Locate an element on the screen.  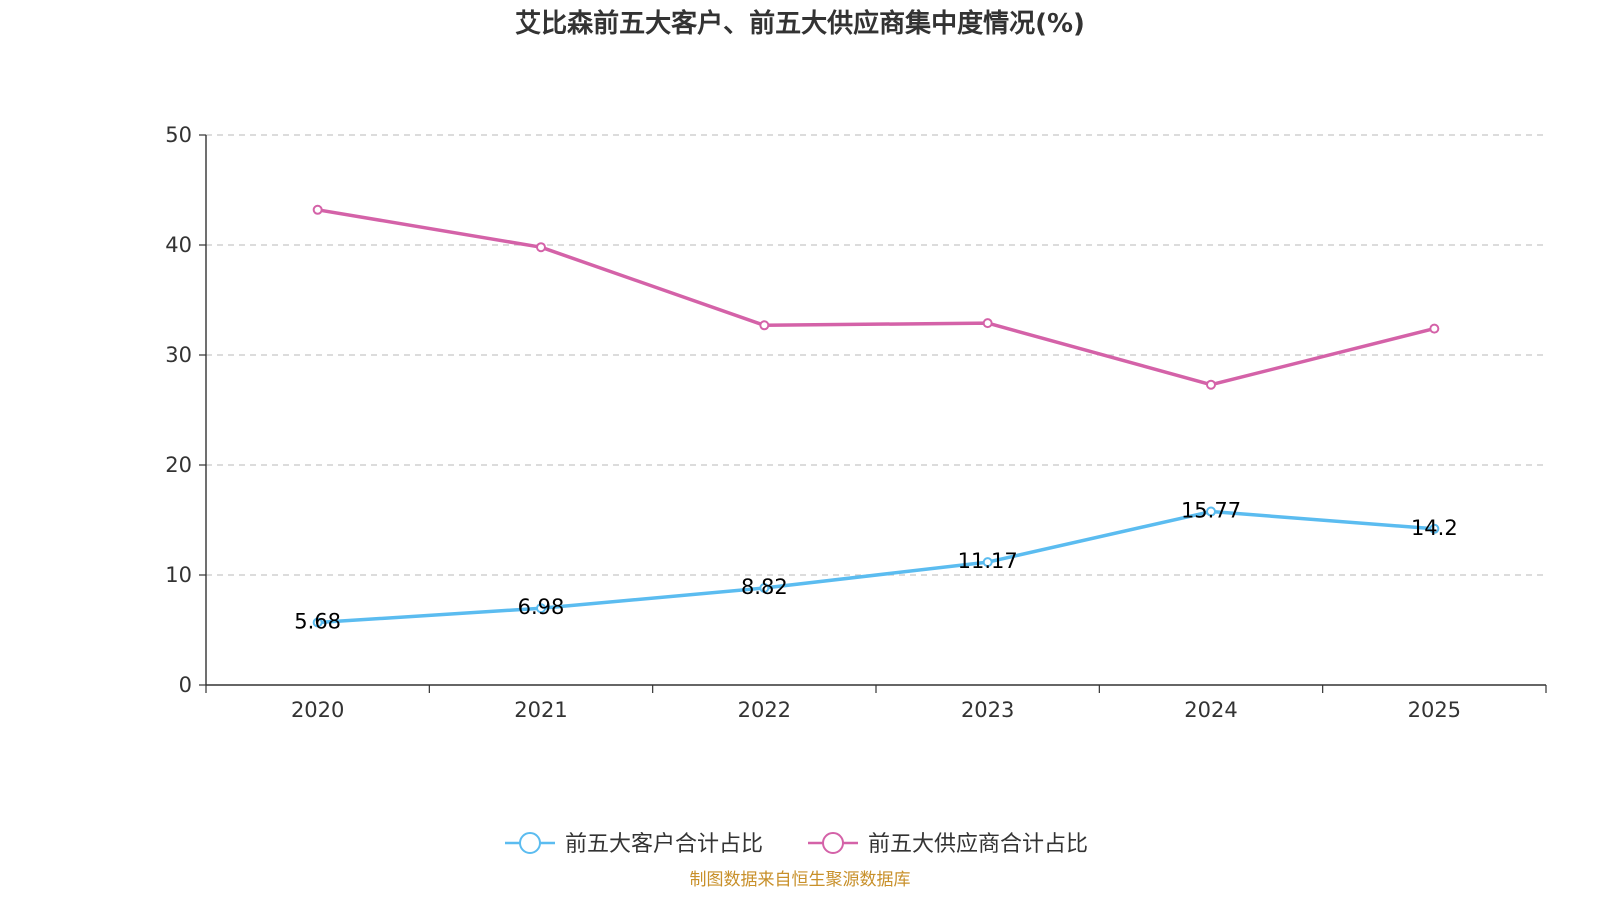
x-tick-label-2022: 2022 is located at coordinates (764, 710).